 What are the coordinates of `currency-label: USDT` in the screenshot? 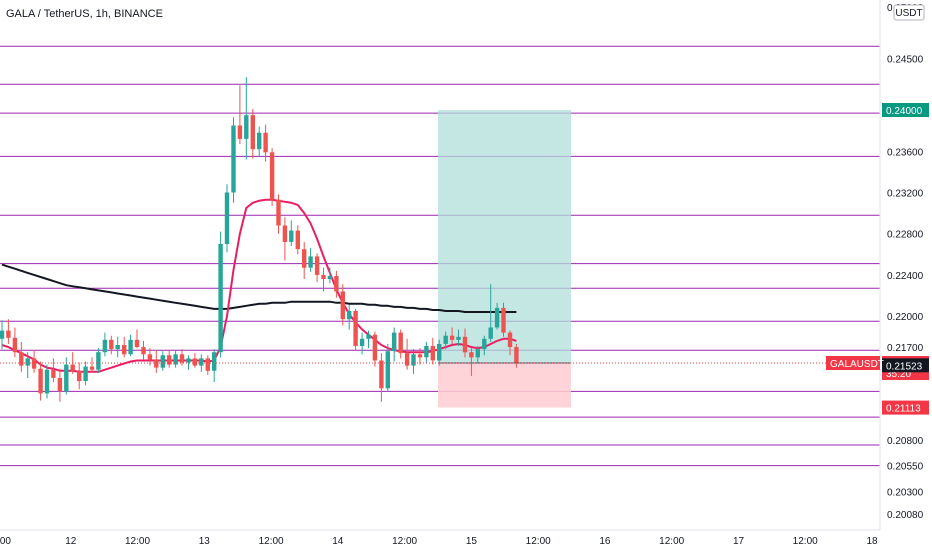 It's located at (908, 13).